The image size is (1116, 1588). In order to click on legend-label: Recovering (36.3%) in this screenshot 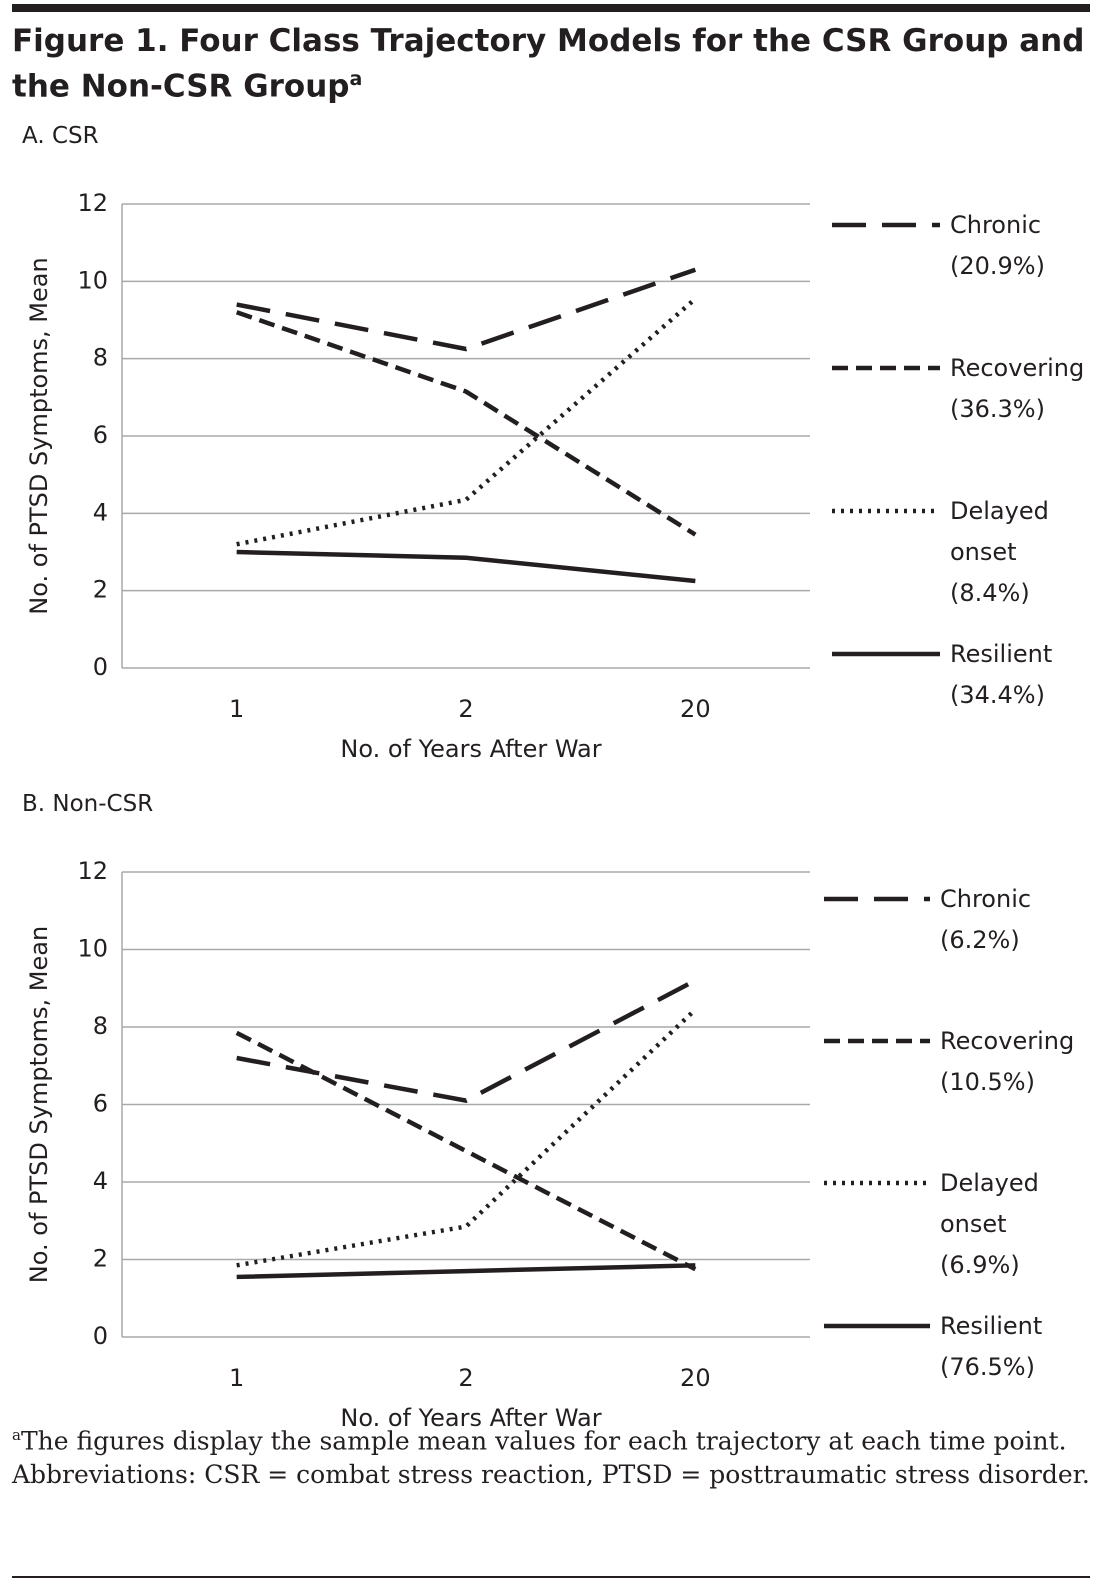, I will do `click(1017, 388)`.